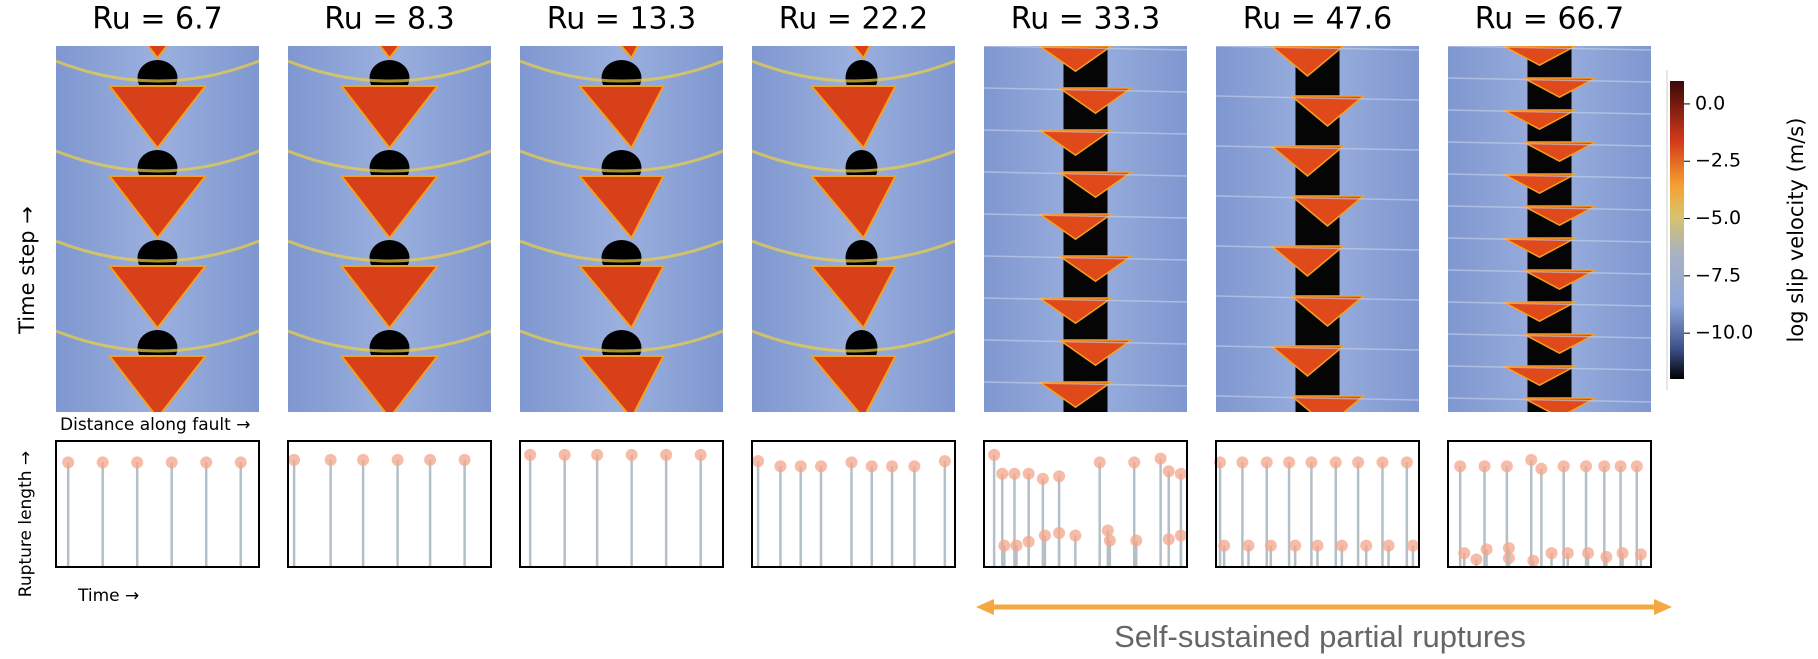 This screenshot has width=1818, height=659. I want to click on panel: Ru = 22.2, so click(853, 285).